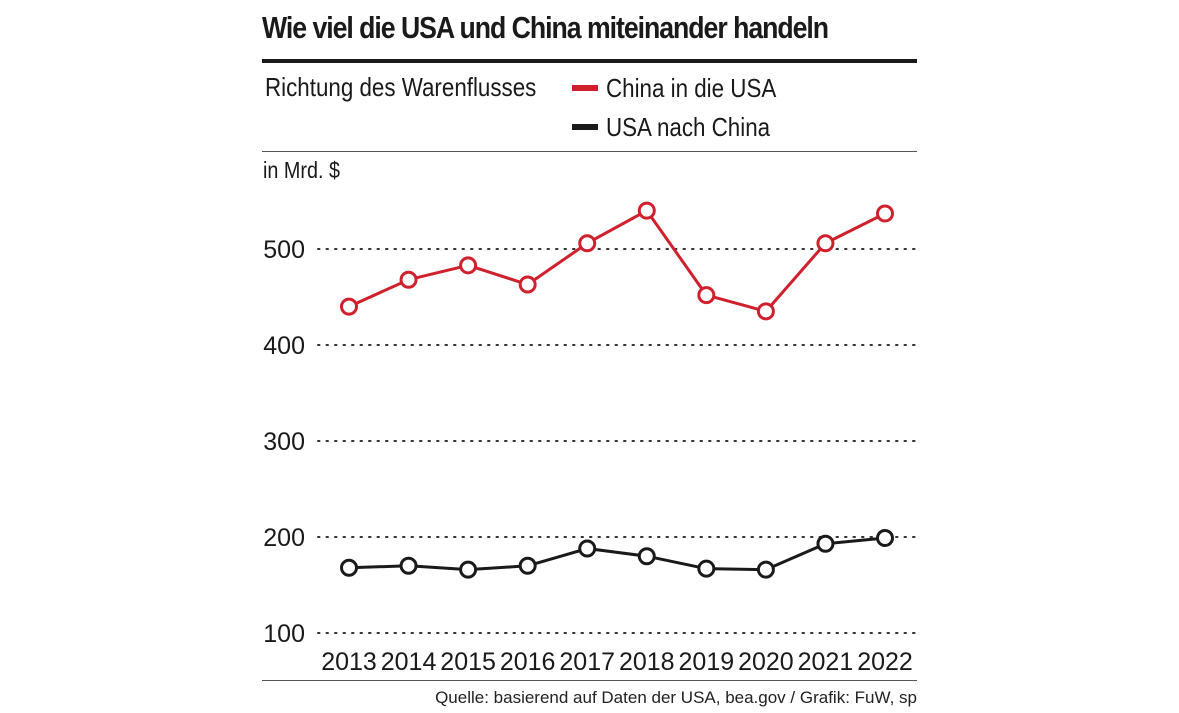  I want to click on series-line-china-to-usa, so click(617, 261).